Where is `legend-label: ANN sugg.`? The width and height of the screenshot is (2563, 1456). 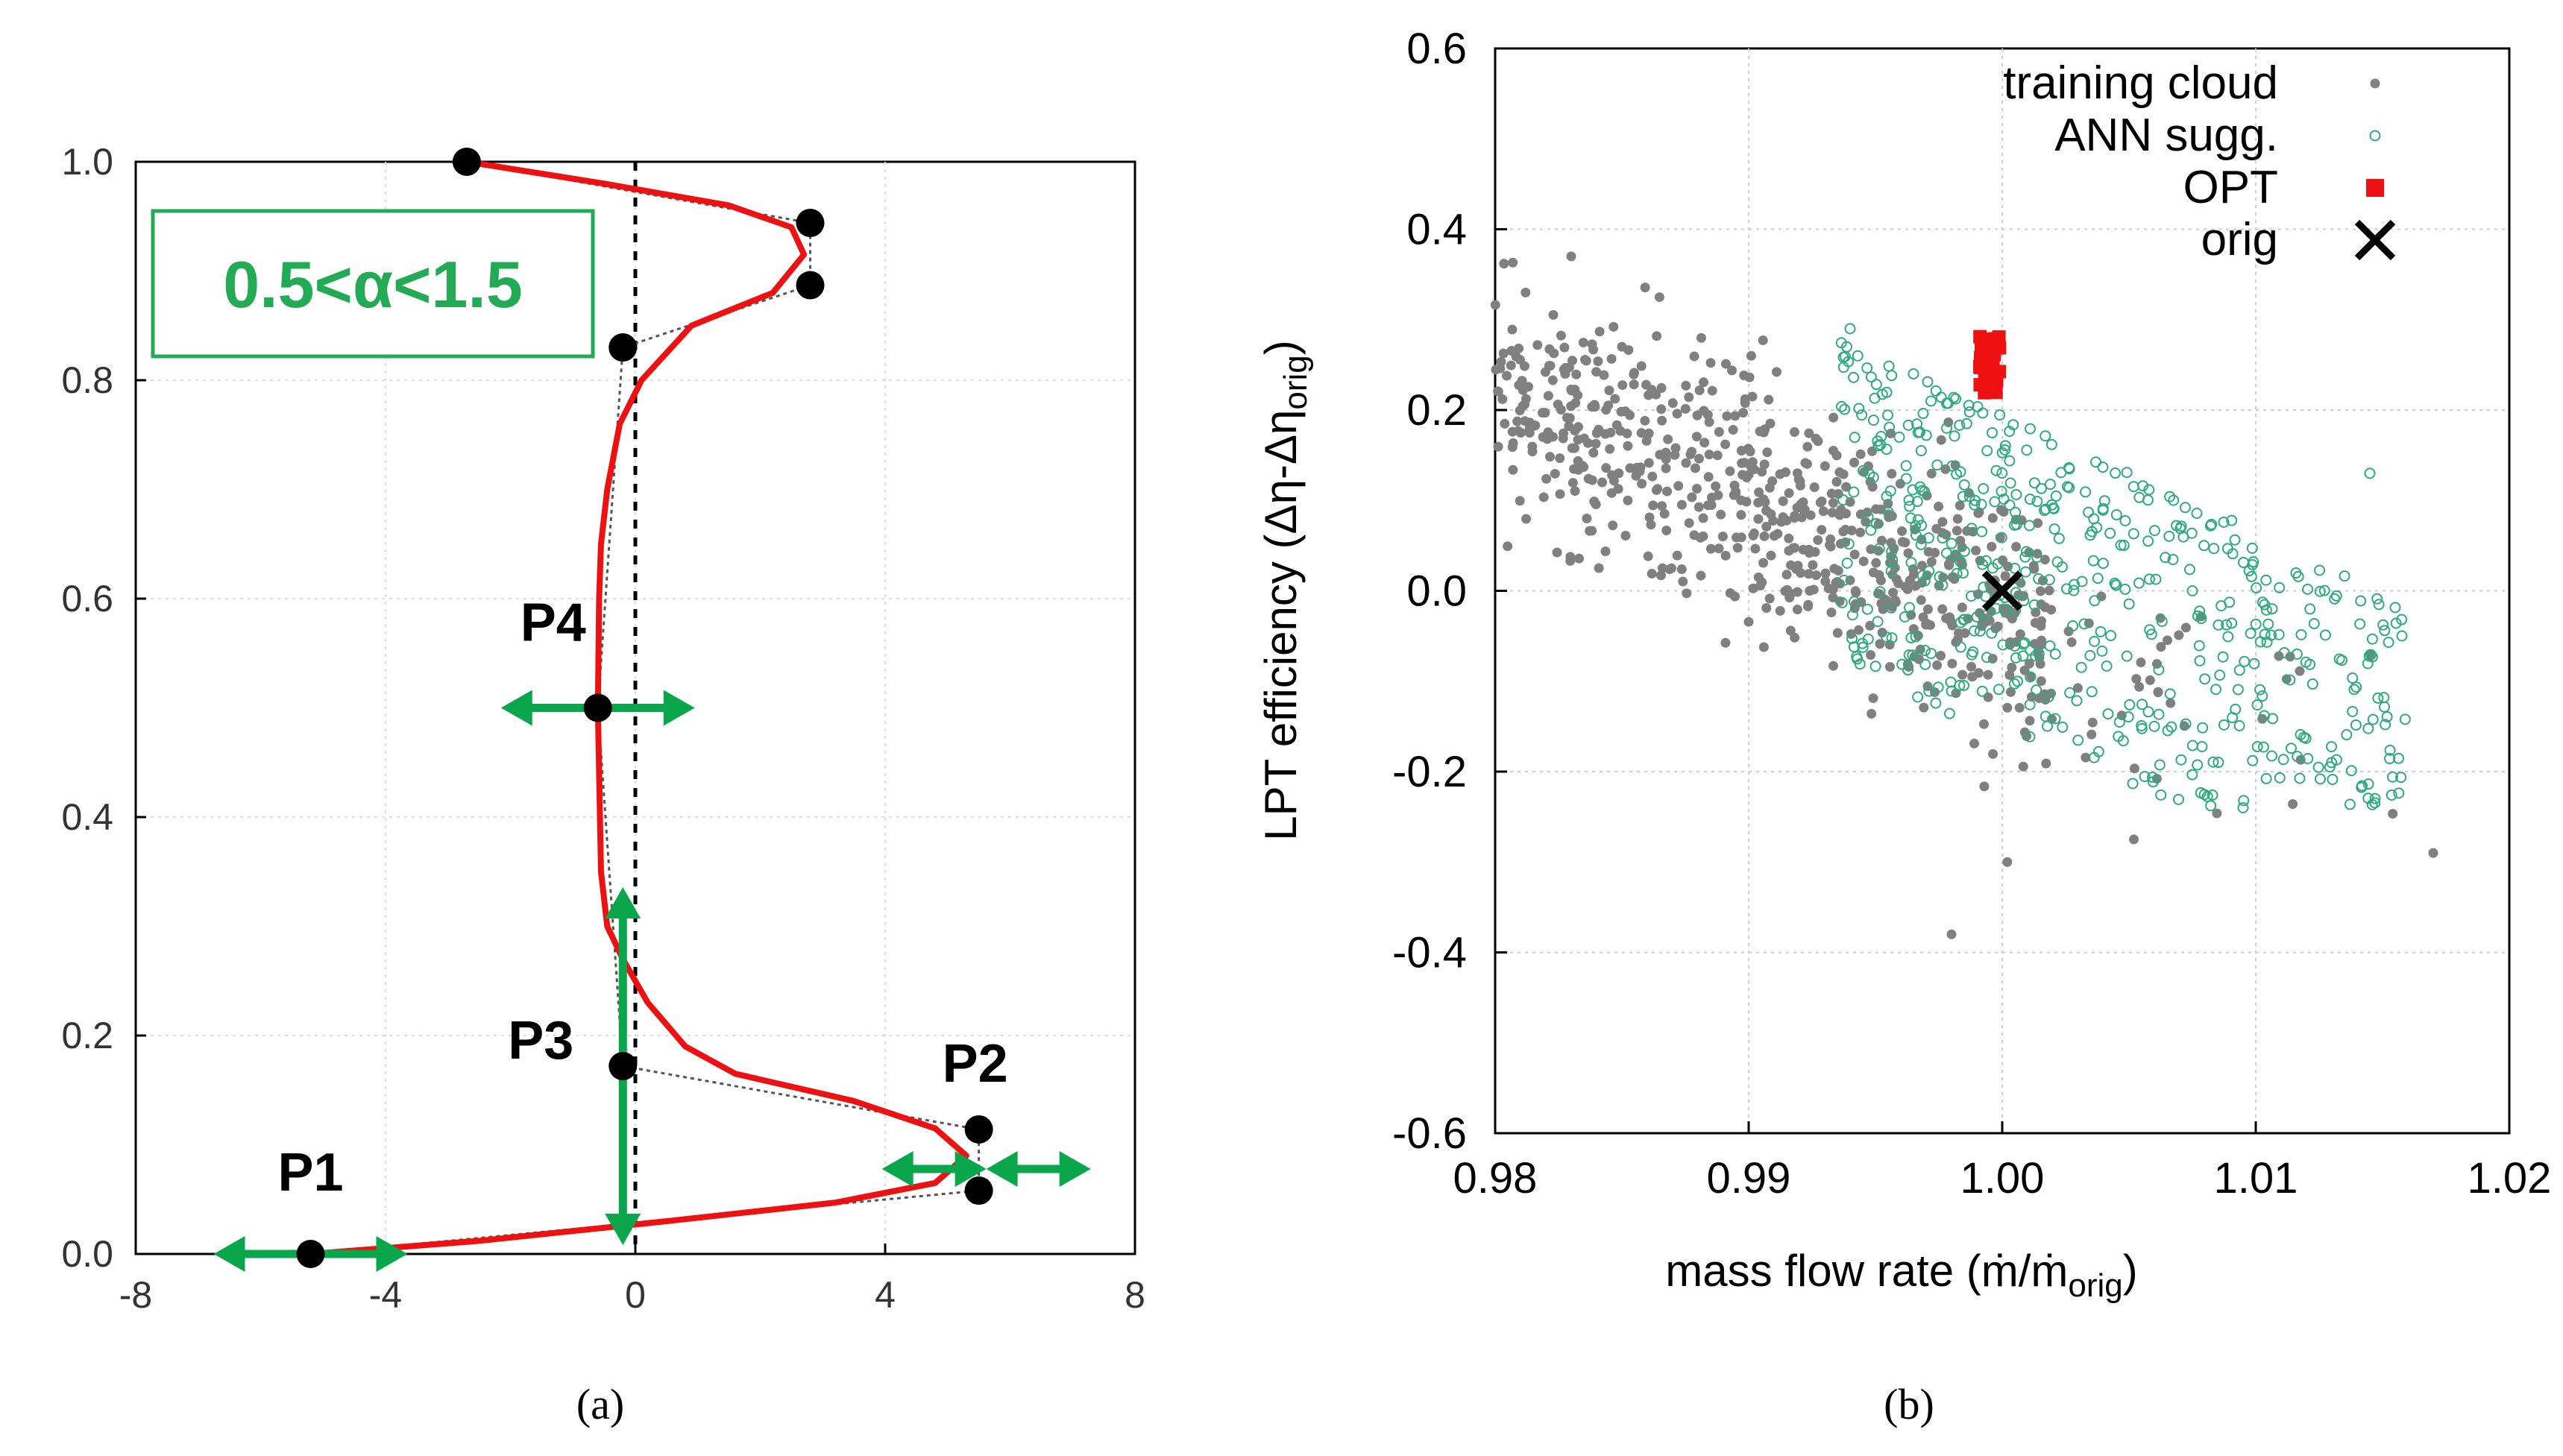 legend-label: ANN sugg. is located at coordinates (2166, 135).